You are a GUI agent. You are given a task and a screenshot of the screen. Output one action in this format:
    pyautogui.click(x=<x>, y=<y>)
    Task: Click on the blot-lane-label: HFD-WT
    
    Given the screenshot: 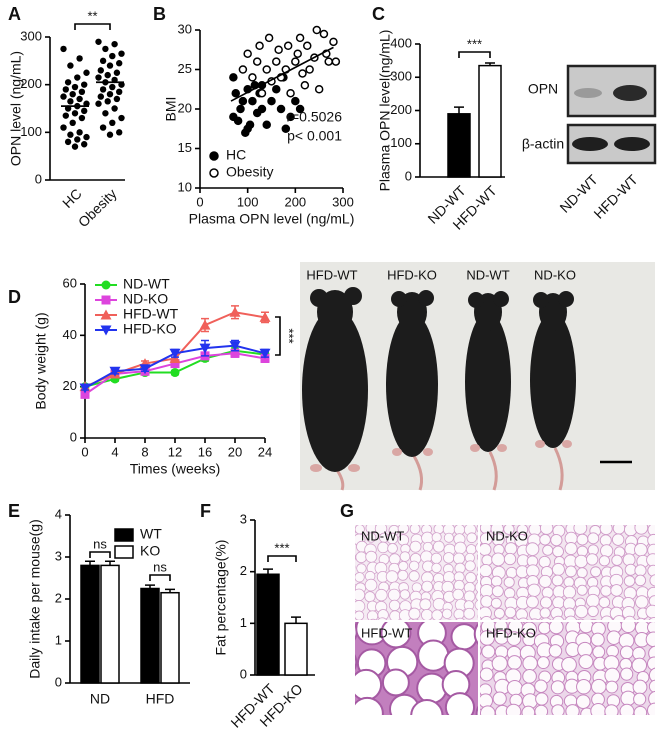 What is the action you would take?
    pyautogui.click(x=615, y=196)
    